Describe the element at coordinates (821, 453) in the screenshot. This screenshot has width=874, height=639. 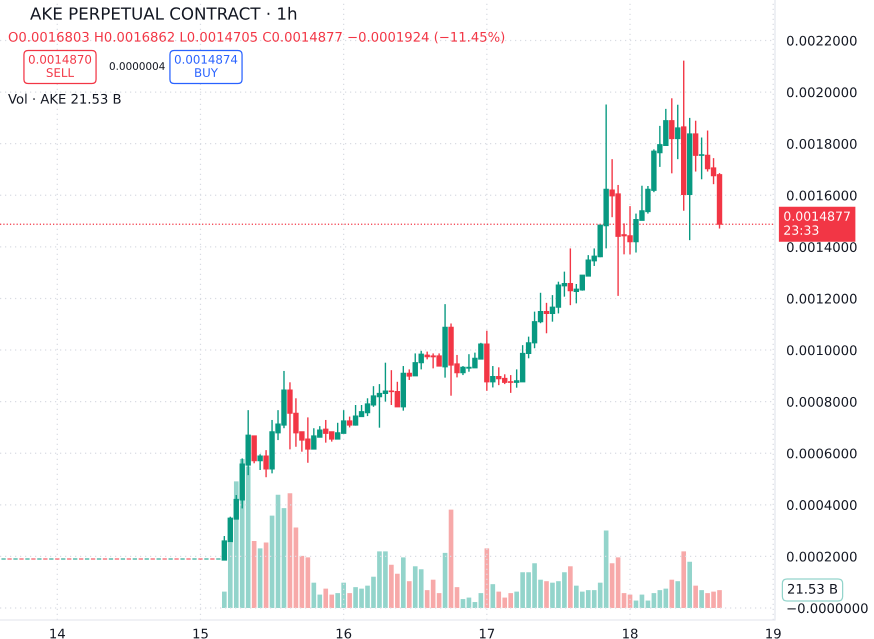
I see `y-tick-label: 0.0006000` at that location.